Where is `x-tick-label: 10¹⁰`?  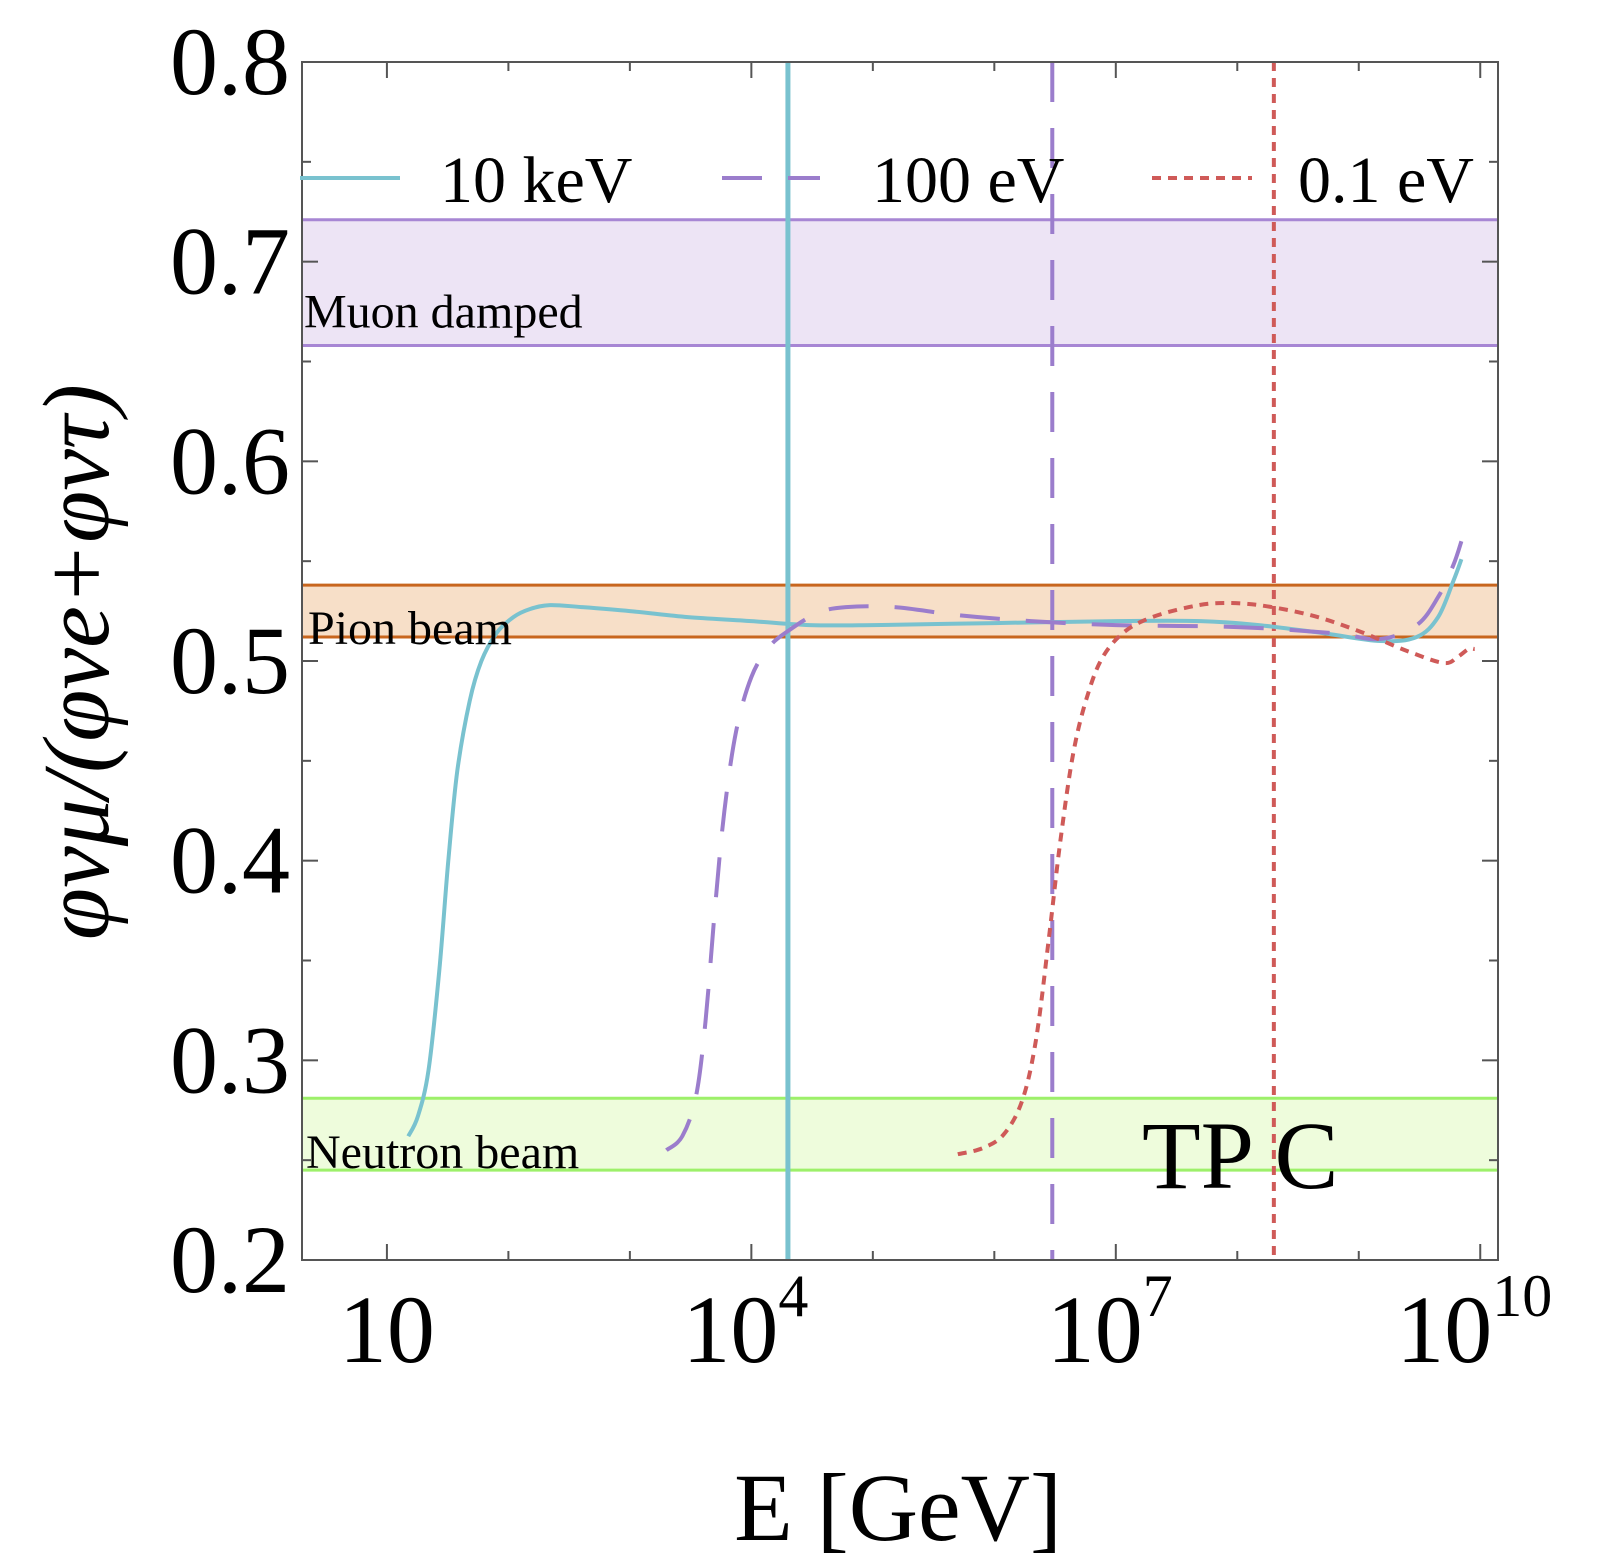
x-tick-label: 10¹⁰ is located at coordinates (1474, 1323).